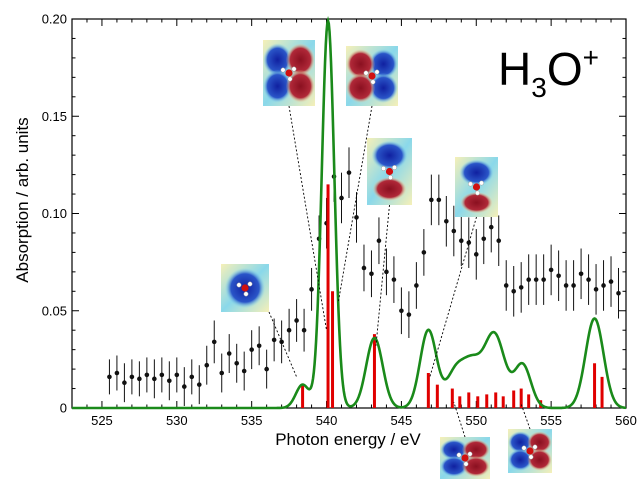  What do you see at coordinates (102, 420) in the screenshot?
I see `x-tick-label: 525` at bounding box center [102, 420].